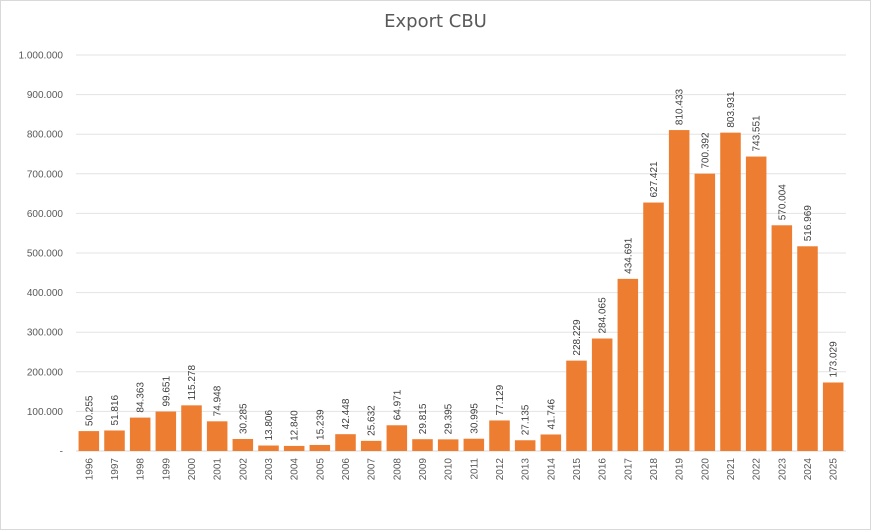 The image size is (871, 530). I want to click on x-tick-label: 2011, so click(474, 469).